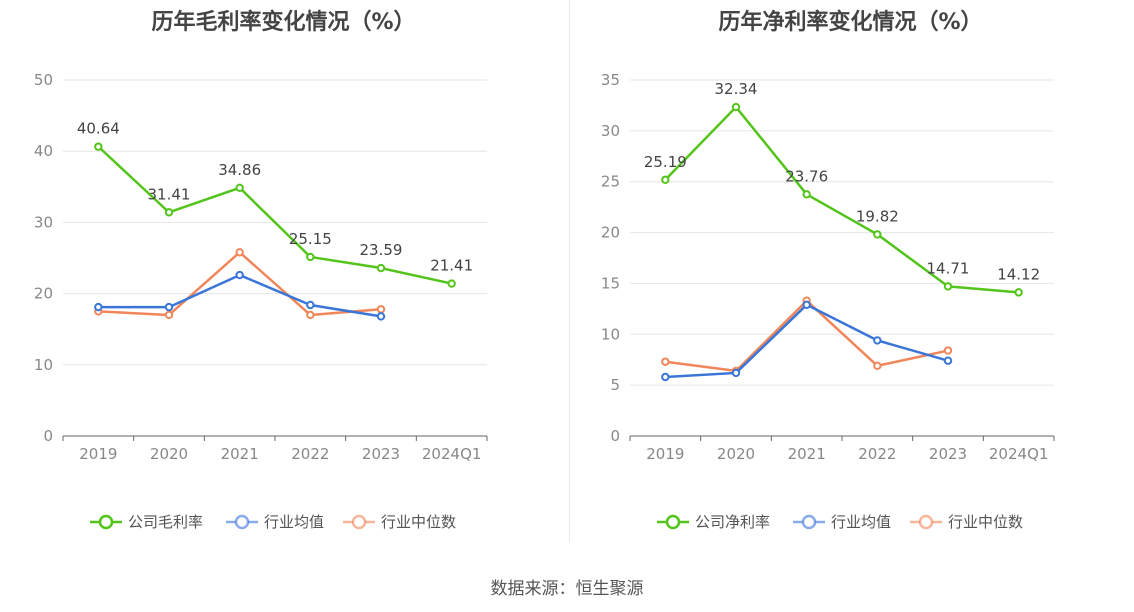  Describe the element at coordinates (239, 170) in the screenshot. I see `data-label: 34.86` at that location.